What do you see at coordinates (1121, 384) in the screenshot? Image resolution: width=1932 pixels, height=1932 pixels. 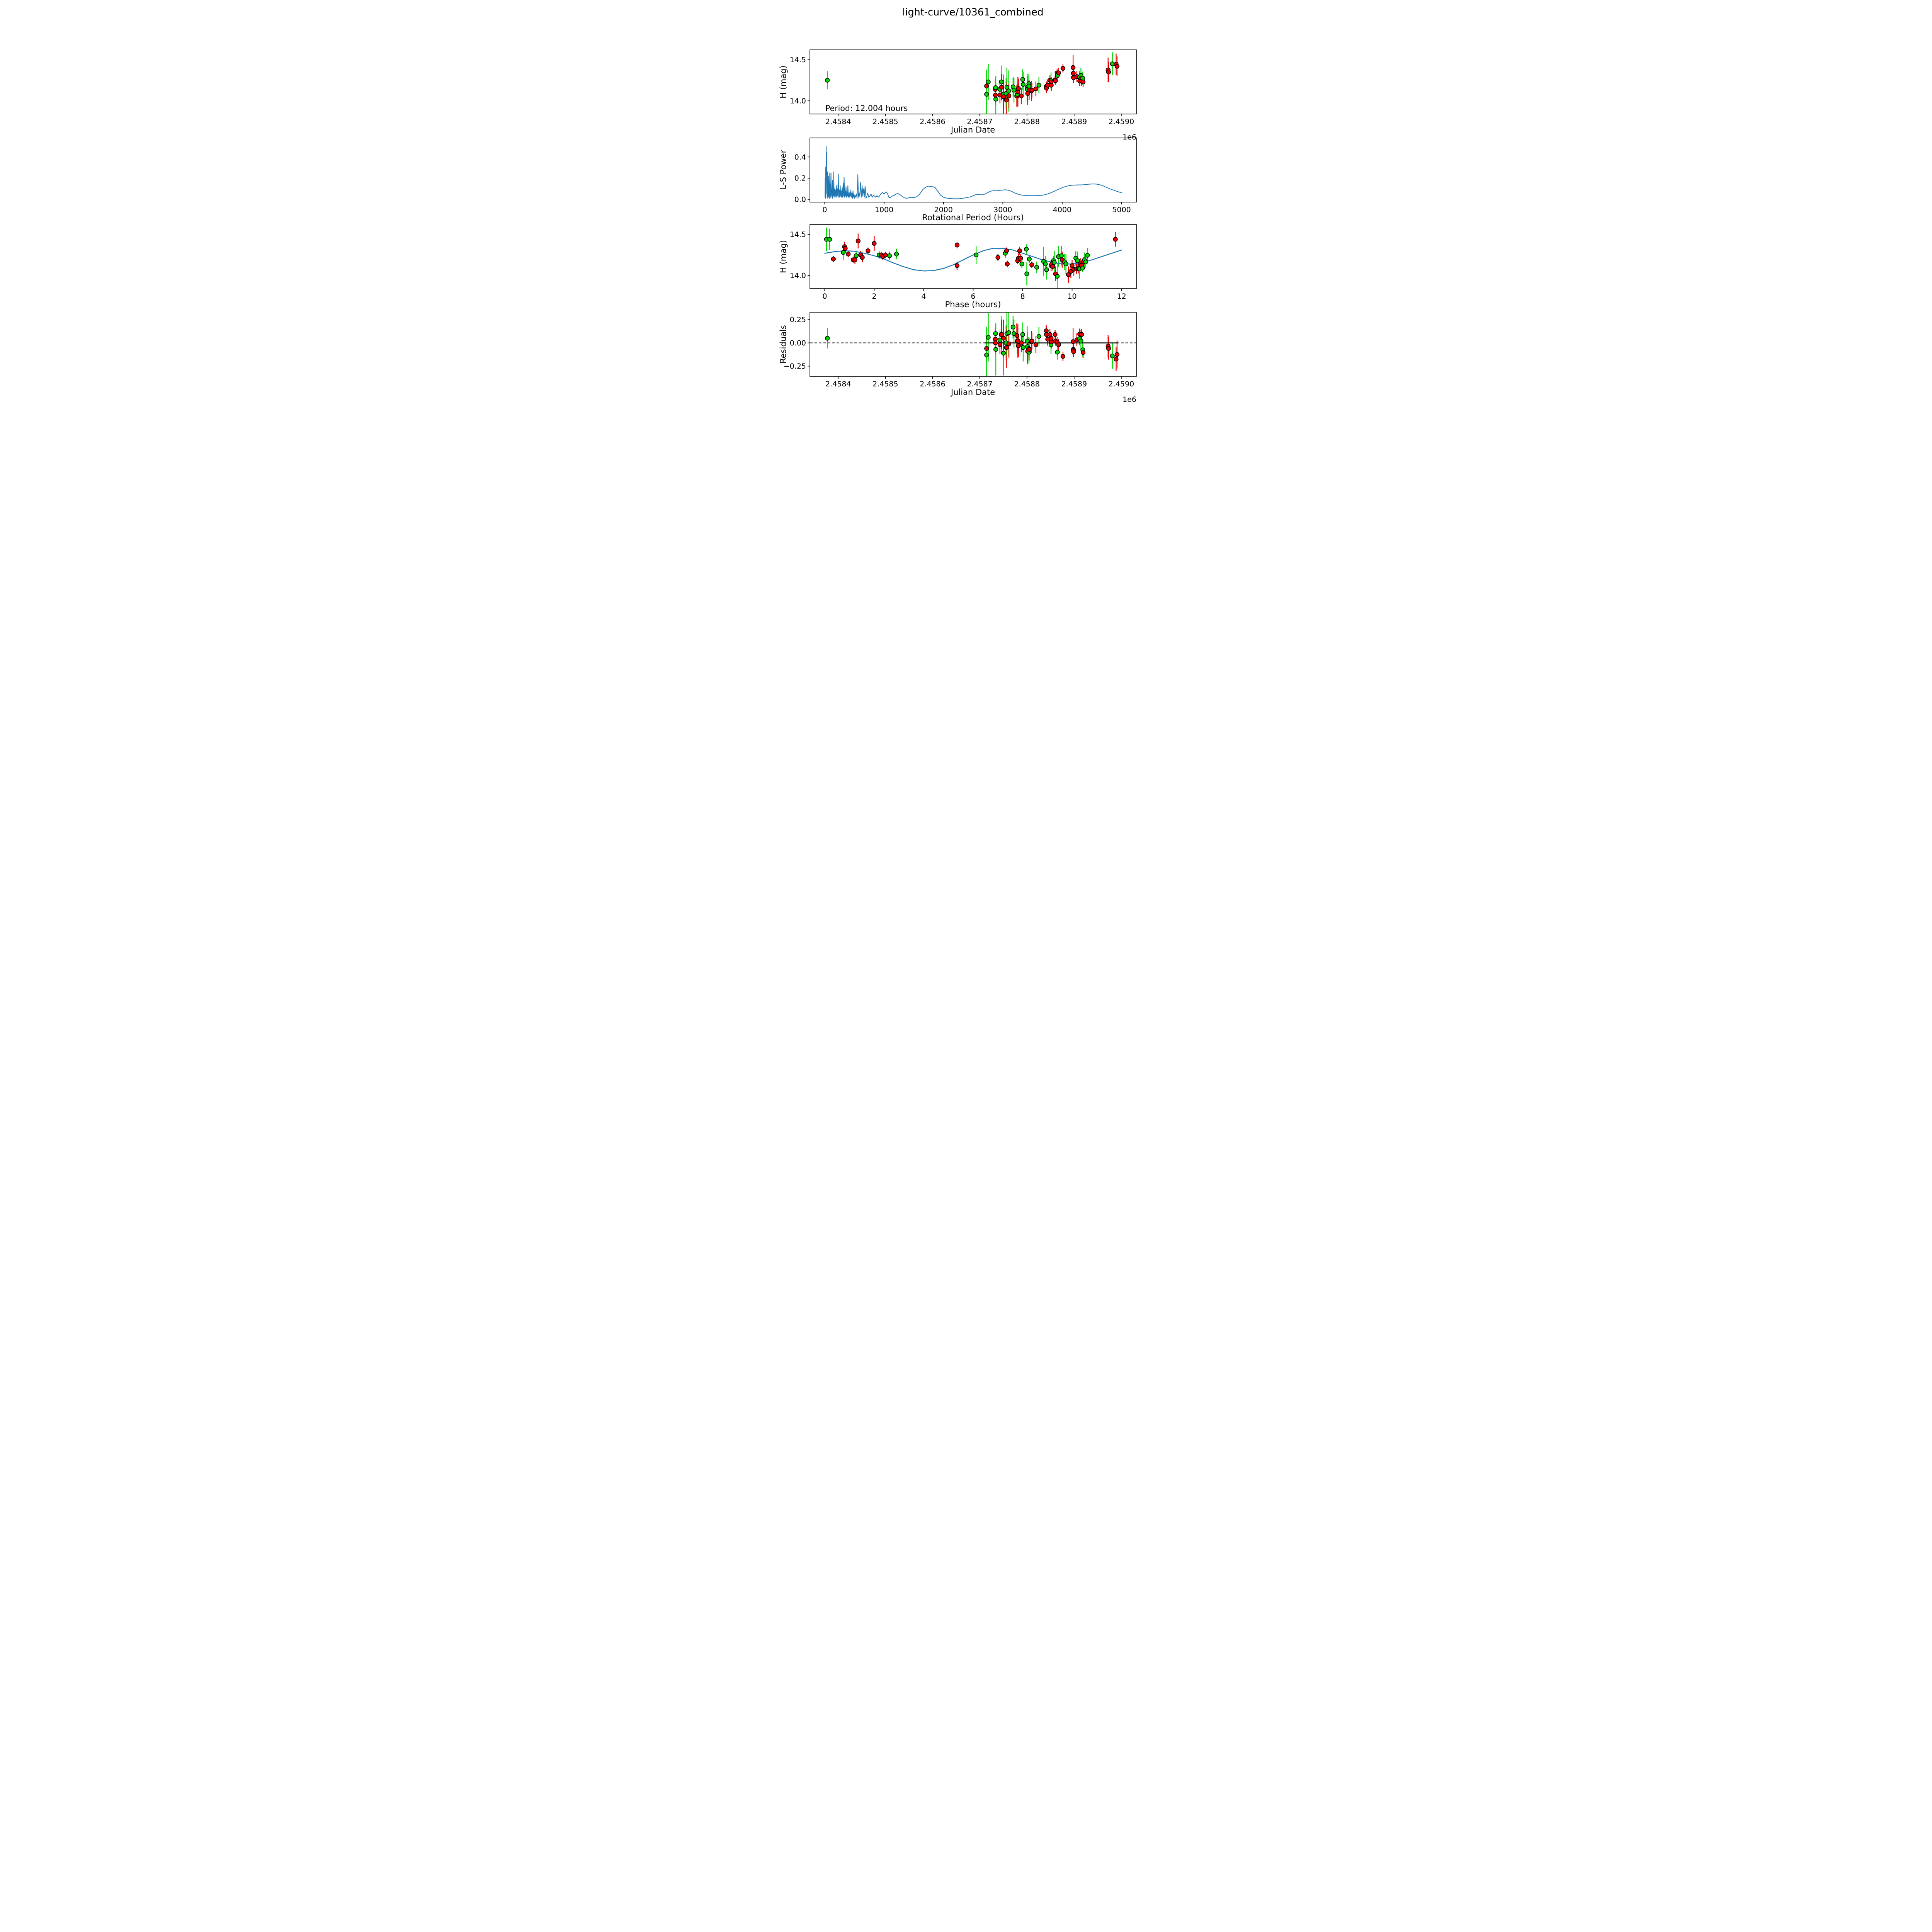 I see `residuals-x-tick-label: 2.4590` at bounding box center [1121, 384].